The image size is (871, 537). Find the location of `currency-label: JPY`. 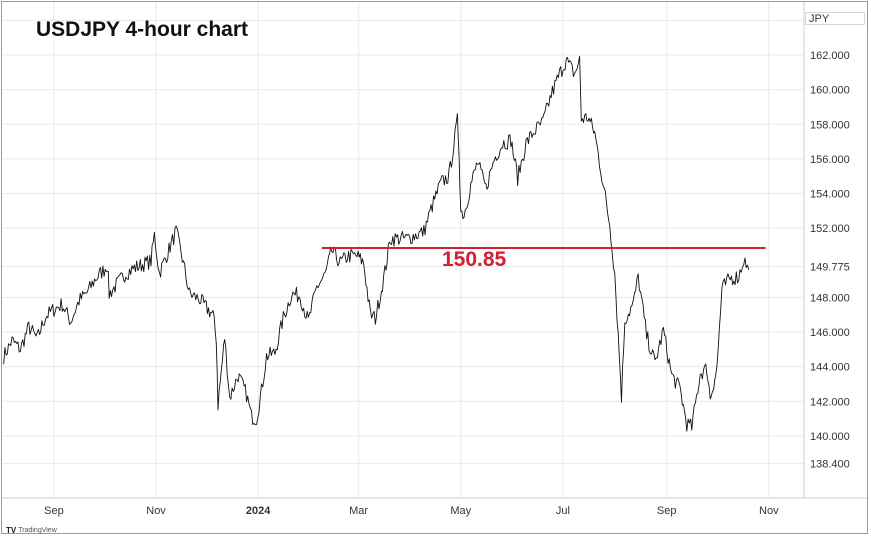

currency-label: JPY is located at coordinates (835, 18).